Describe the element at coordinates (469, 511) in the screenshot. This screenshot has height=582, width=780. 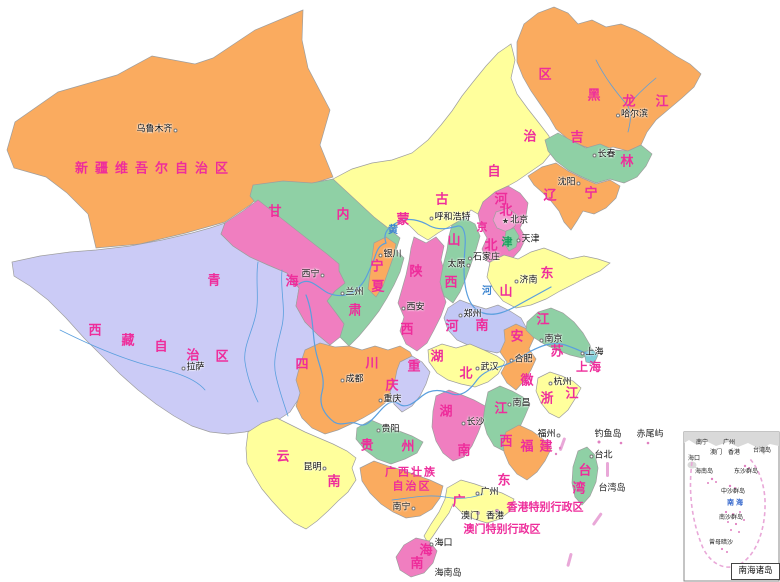
I see `province-guangdong` at that location.